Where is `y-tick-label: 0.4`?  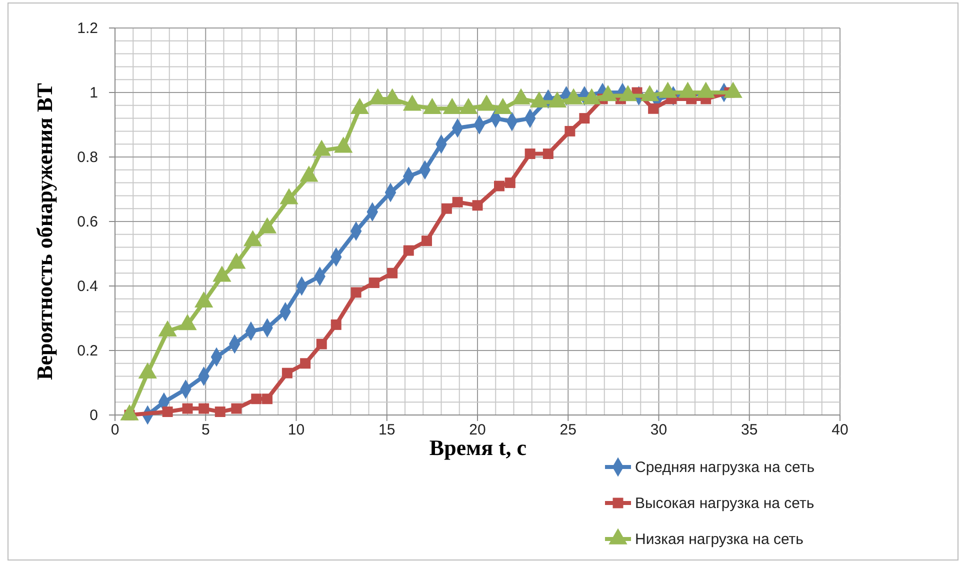 y-tick-label: 0.4 is located at coordinates (87, 286).